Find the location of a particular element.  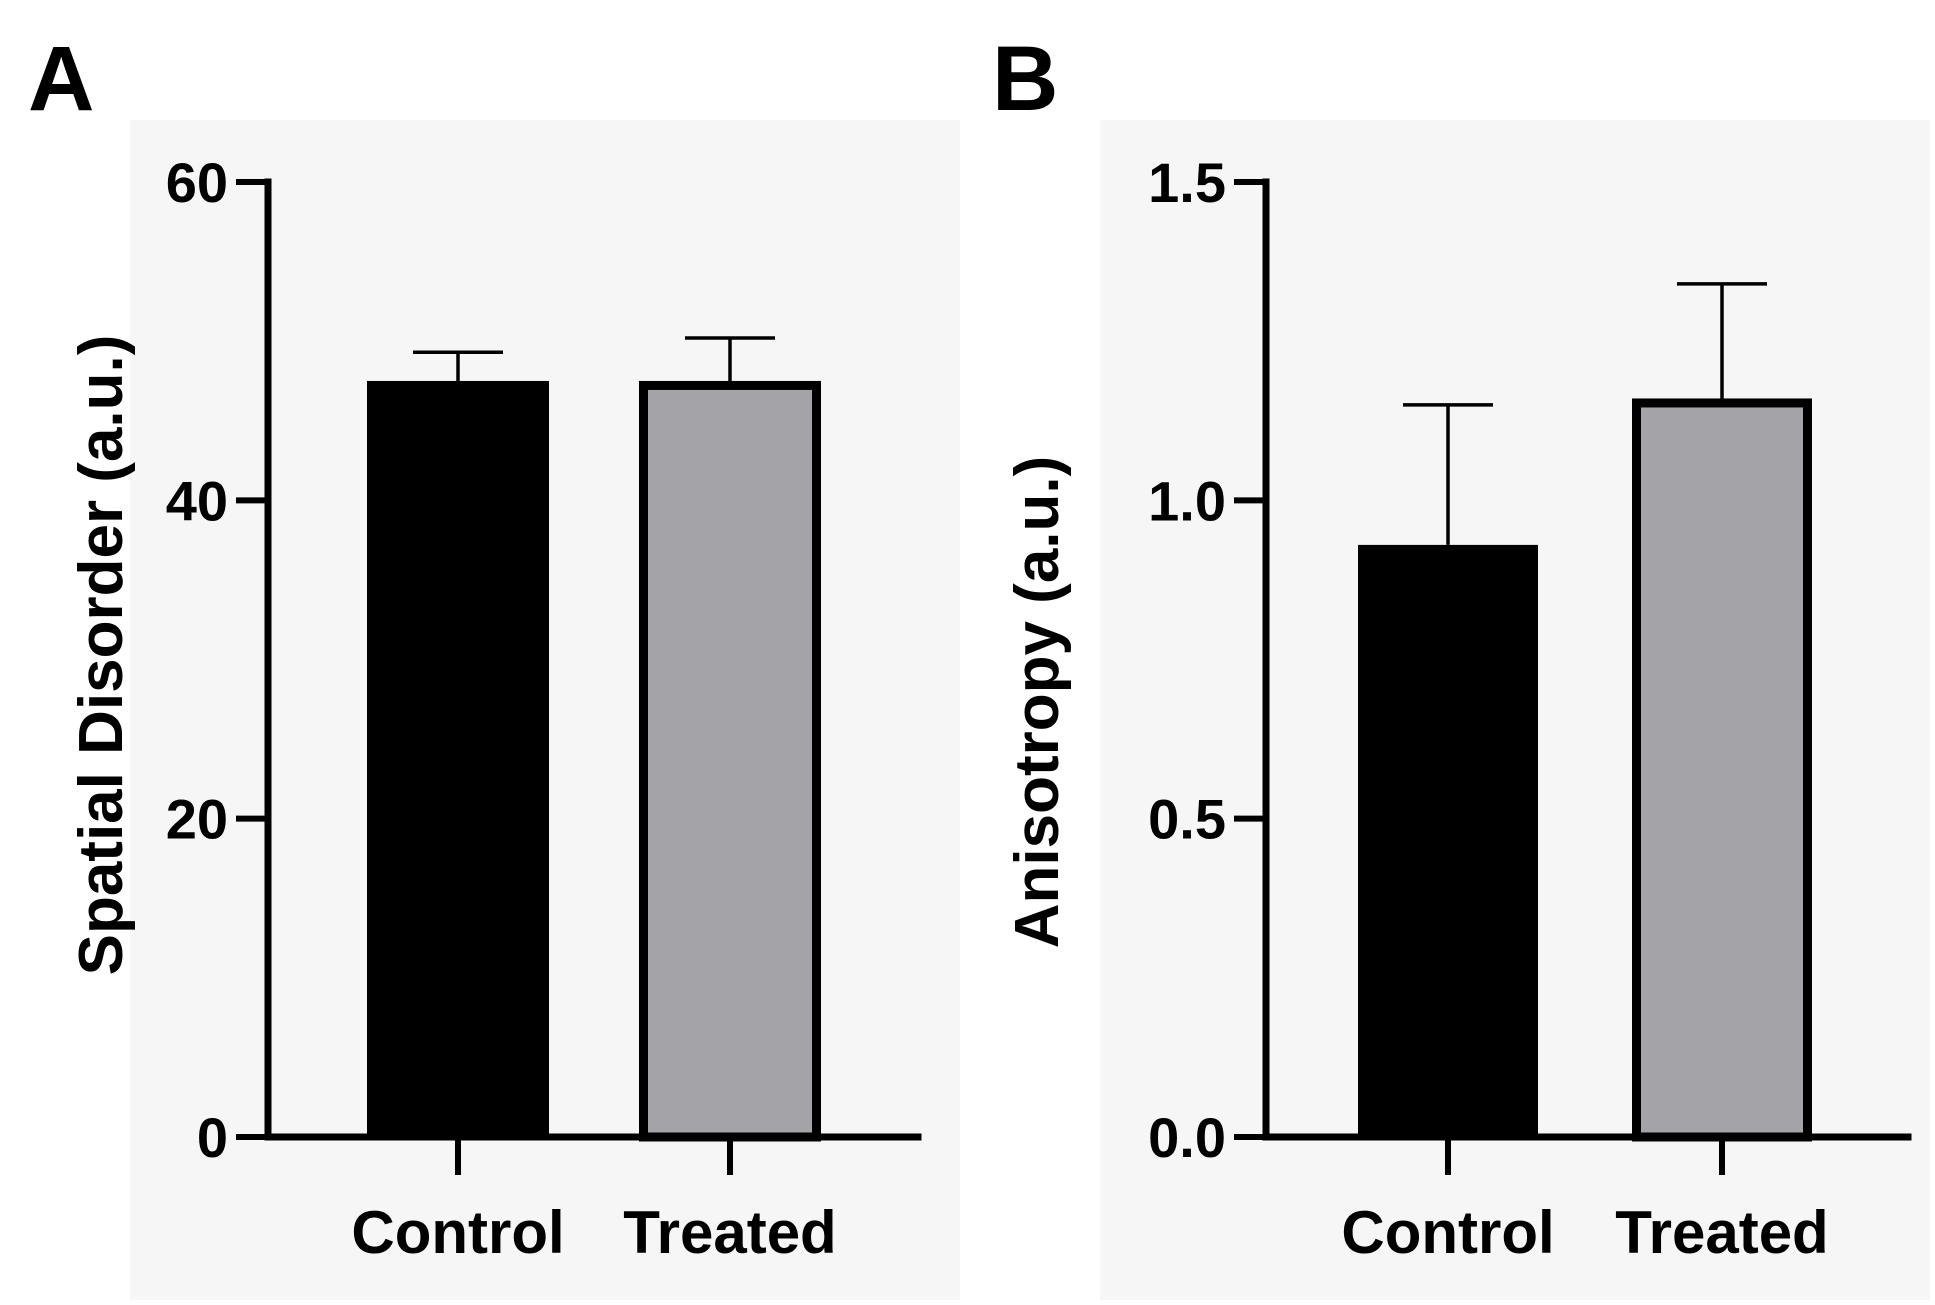

panel-a-category-label-treated: Treated is located at coordinates (729, 1232).